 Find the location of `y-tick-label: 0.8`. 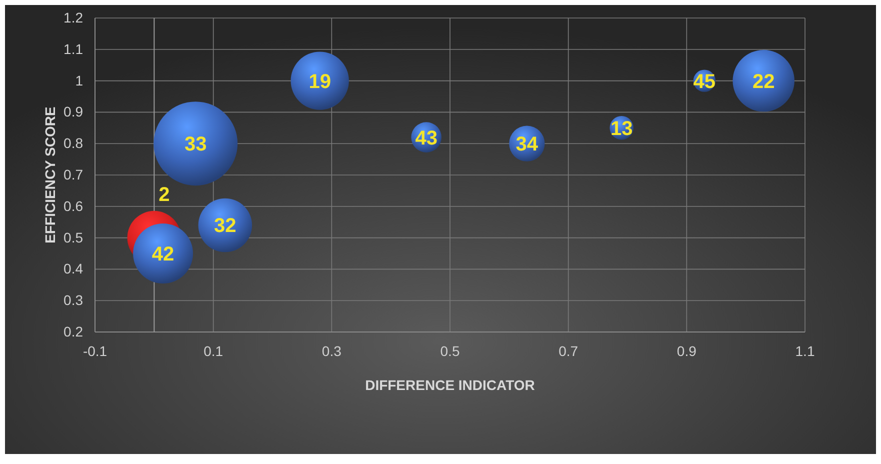

y-tick-label: 0.8 is located at coordinates (74, 143).